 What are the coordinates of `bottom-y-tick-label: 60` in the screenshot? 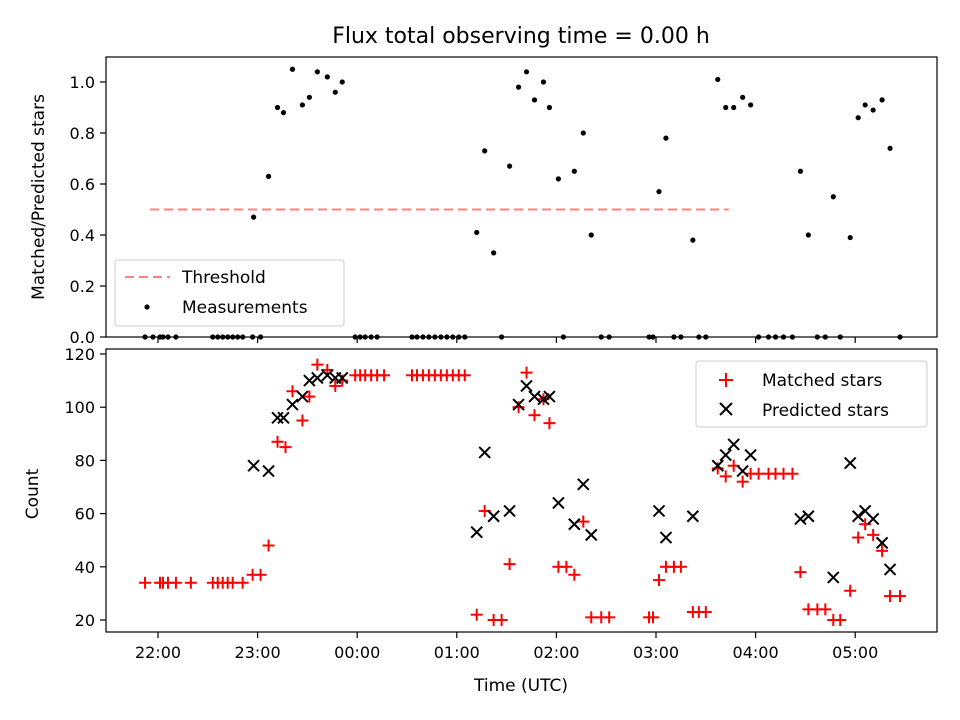 It's located at (85, 514).